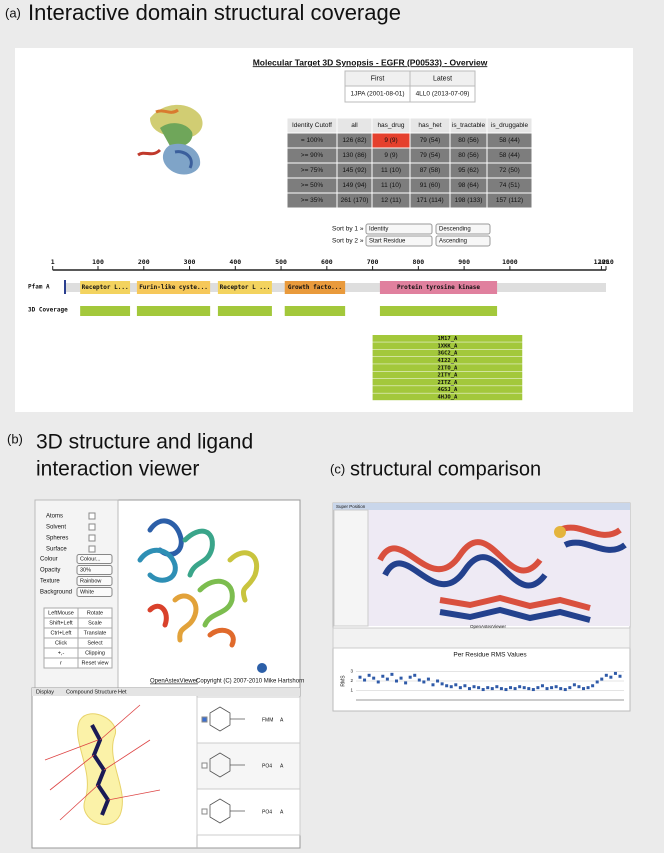 This screenshot has height=853, width=664. Describe the element at coordinates (262, 668) in the screenshot. I see `viewer-logo` at that location.